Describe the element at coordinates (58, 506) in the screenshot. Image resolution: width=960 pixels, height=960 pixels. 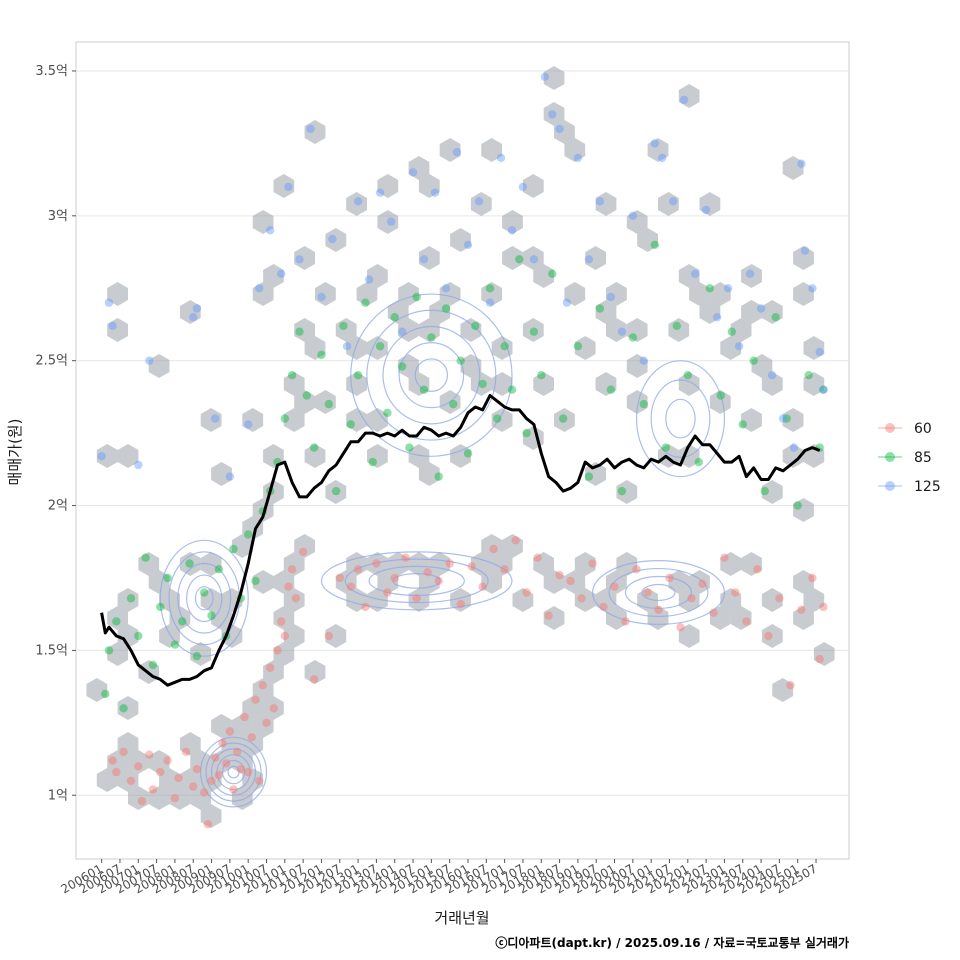
I see `y-tick-label: 2억` at that location.